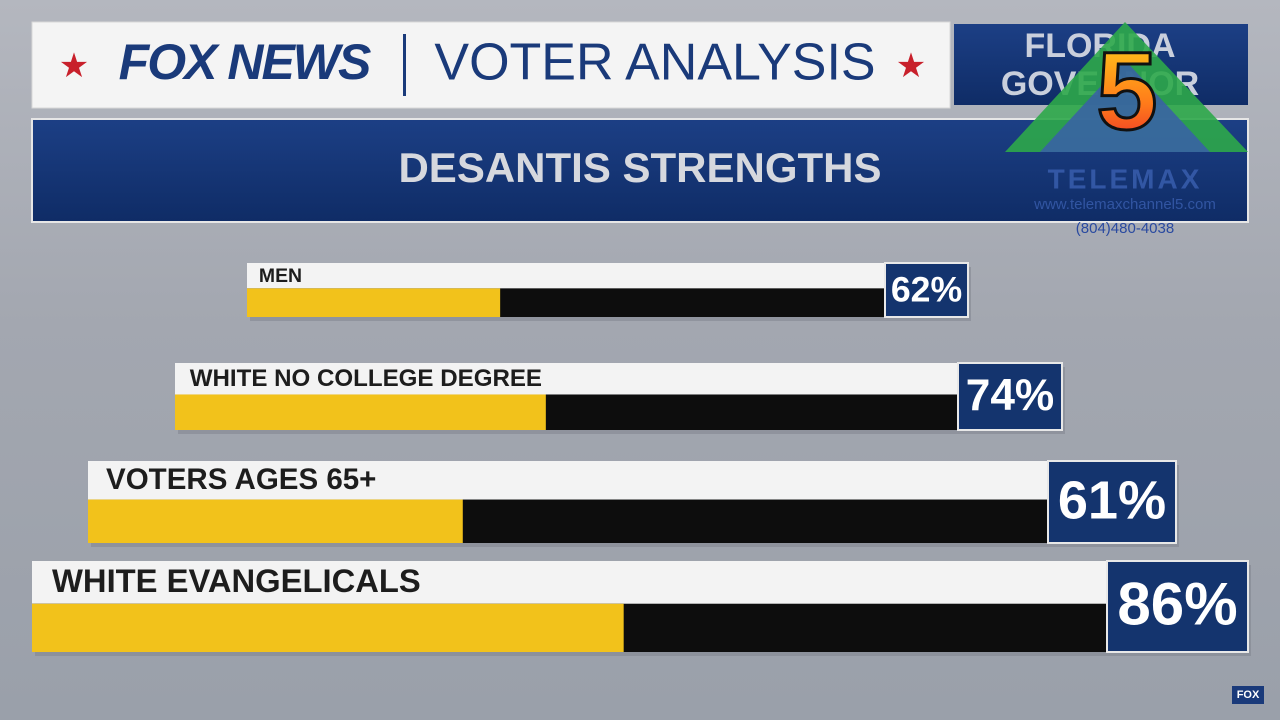 Image resolution: width=1280 pixels, height=720 pixels. I want to click on value-label: 86%, so click(1177, 603).